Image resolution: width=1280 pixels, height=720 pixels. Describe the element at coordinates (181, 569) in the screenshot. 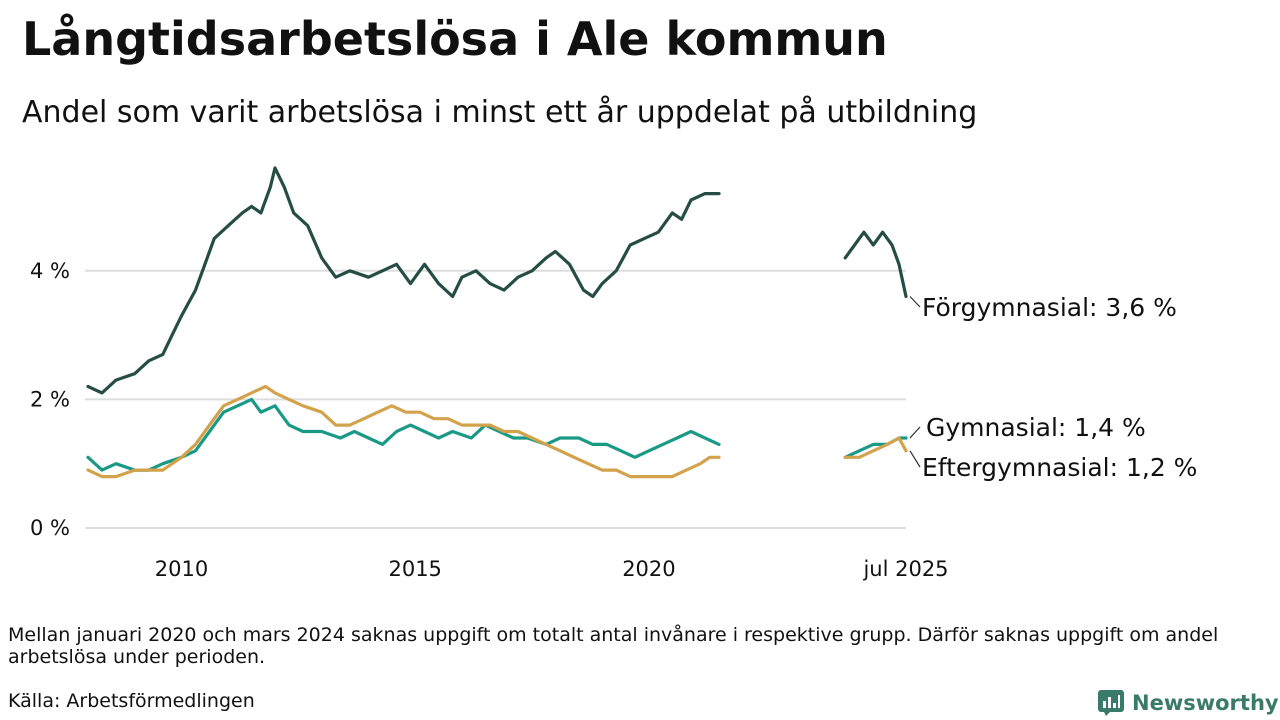

I see `x-tick-label: 2010` at that location.